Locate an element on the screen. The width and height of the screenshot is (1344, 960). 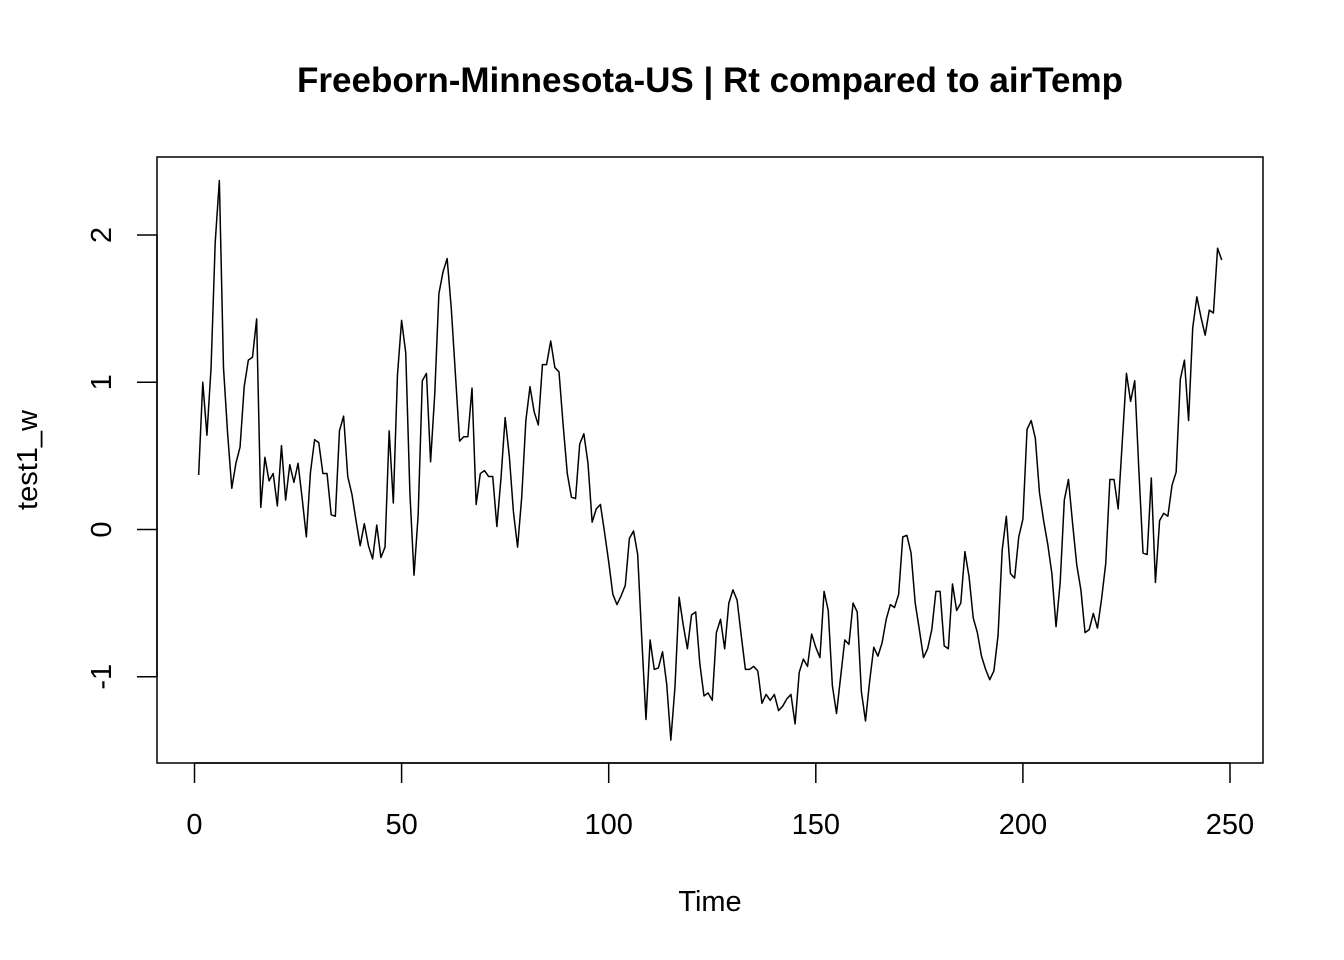
y-tick-label: 1 is located at coordinates (102, 382).